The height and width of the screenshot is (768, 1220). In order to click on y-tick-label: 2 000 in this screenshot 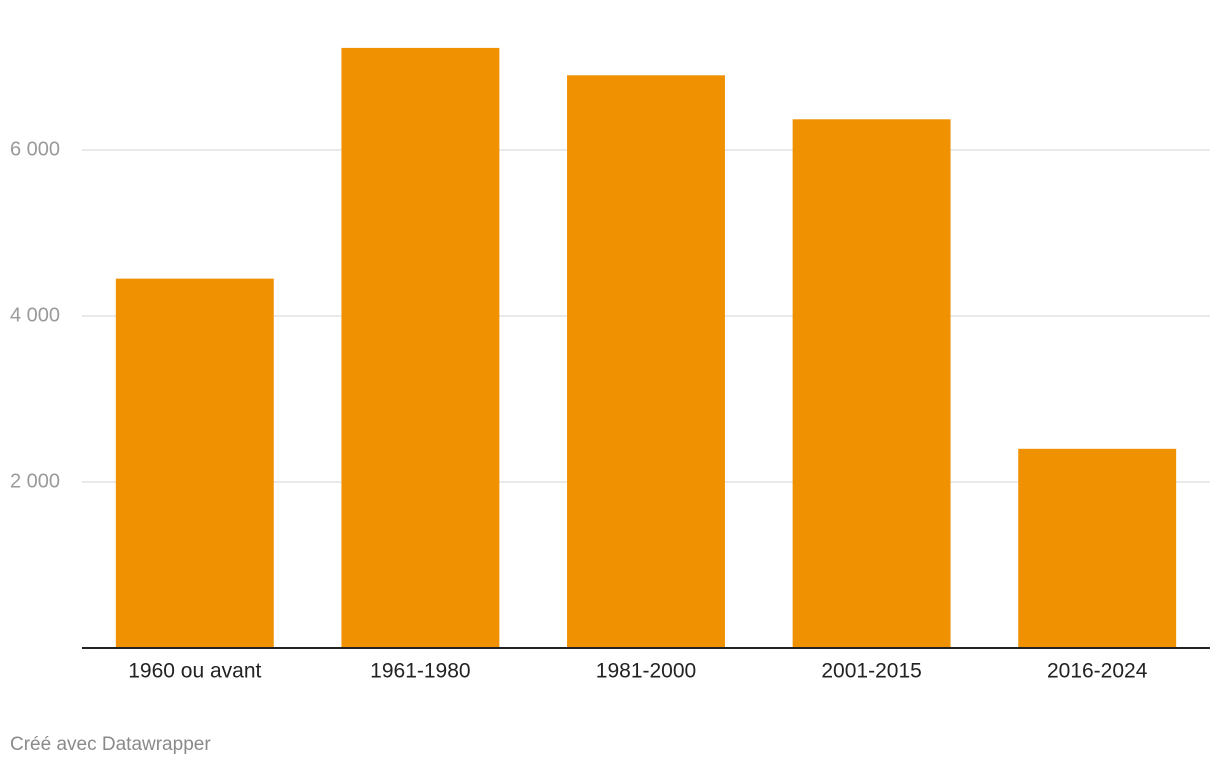, I will do `click(35, 481)`.